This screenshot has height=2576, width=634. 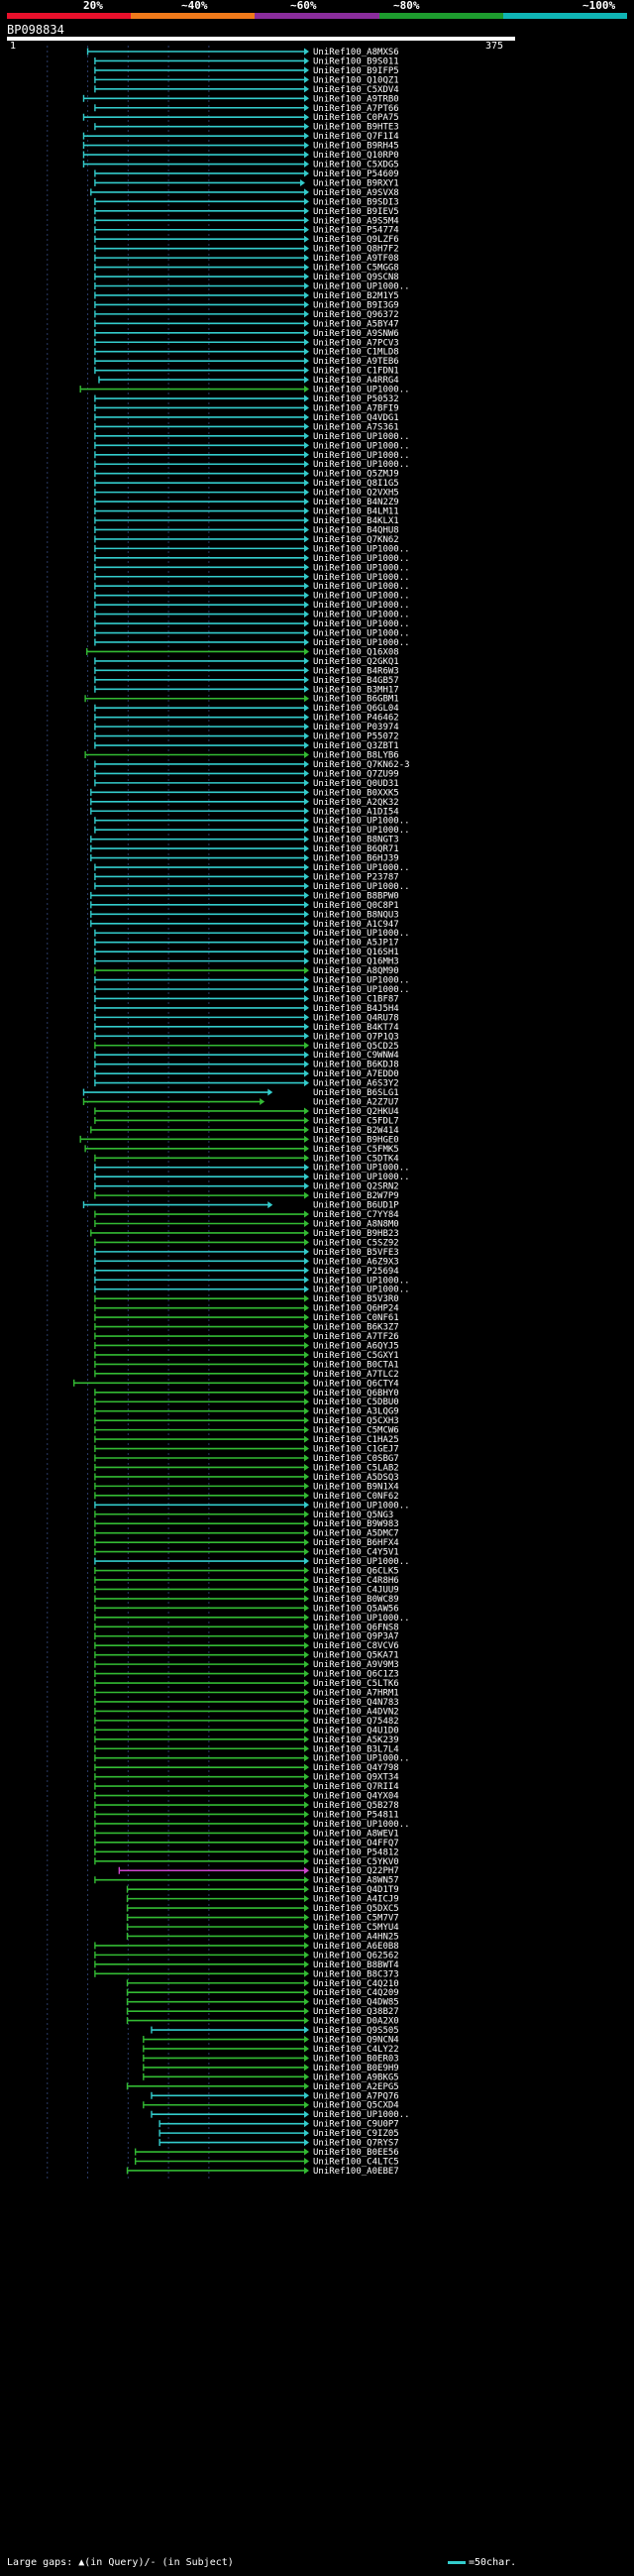 What do you see at coordinates (246, 90) in the screenshot?
I see `hit-row: UniRef100_C5XDV4` at bounding box center [246, 90].